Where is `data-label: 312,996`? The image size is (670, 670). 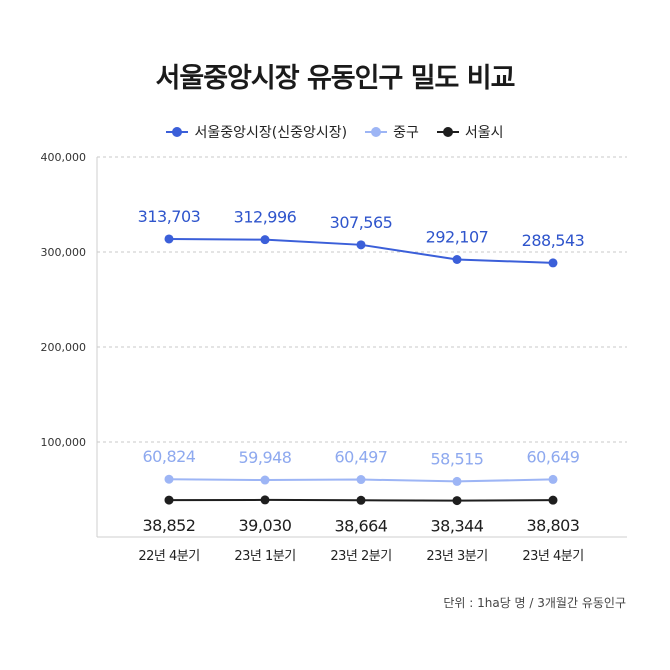
data-label: 312,996 is located at coordinates (265, 217).